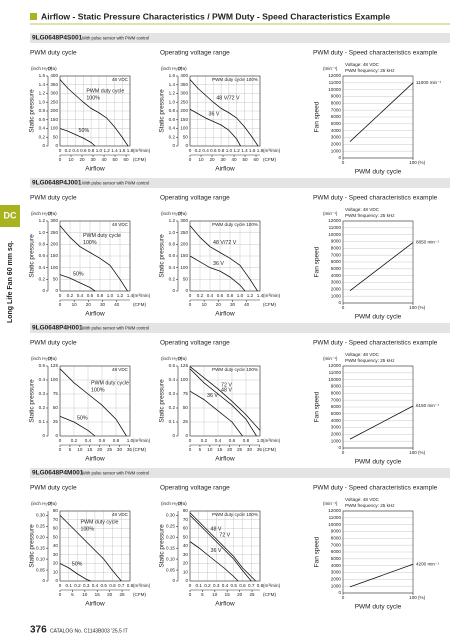 Image resolution: width=455 pixels, height=644 pixels. Describe the element at coordinates (142, 585) in the screenshot. I see `x-unit: (m³/min)` at that location.